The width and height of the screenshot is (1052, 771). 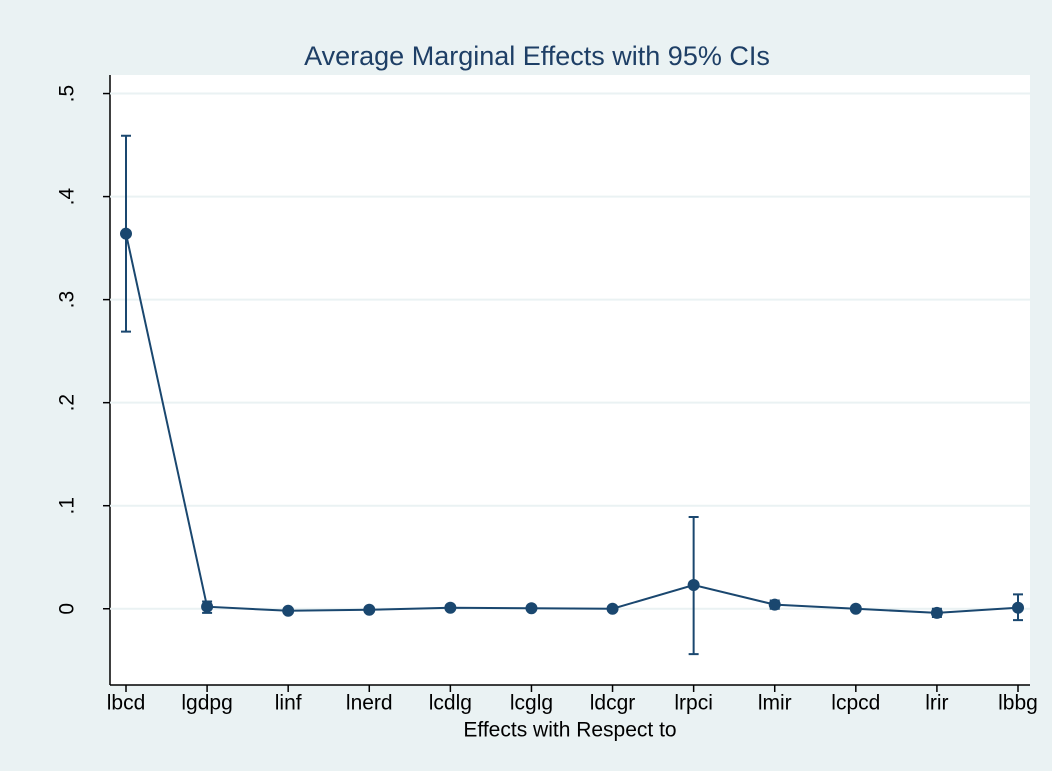 I want to click on y-tick-label: .1, so click(x=67, y=506).